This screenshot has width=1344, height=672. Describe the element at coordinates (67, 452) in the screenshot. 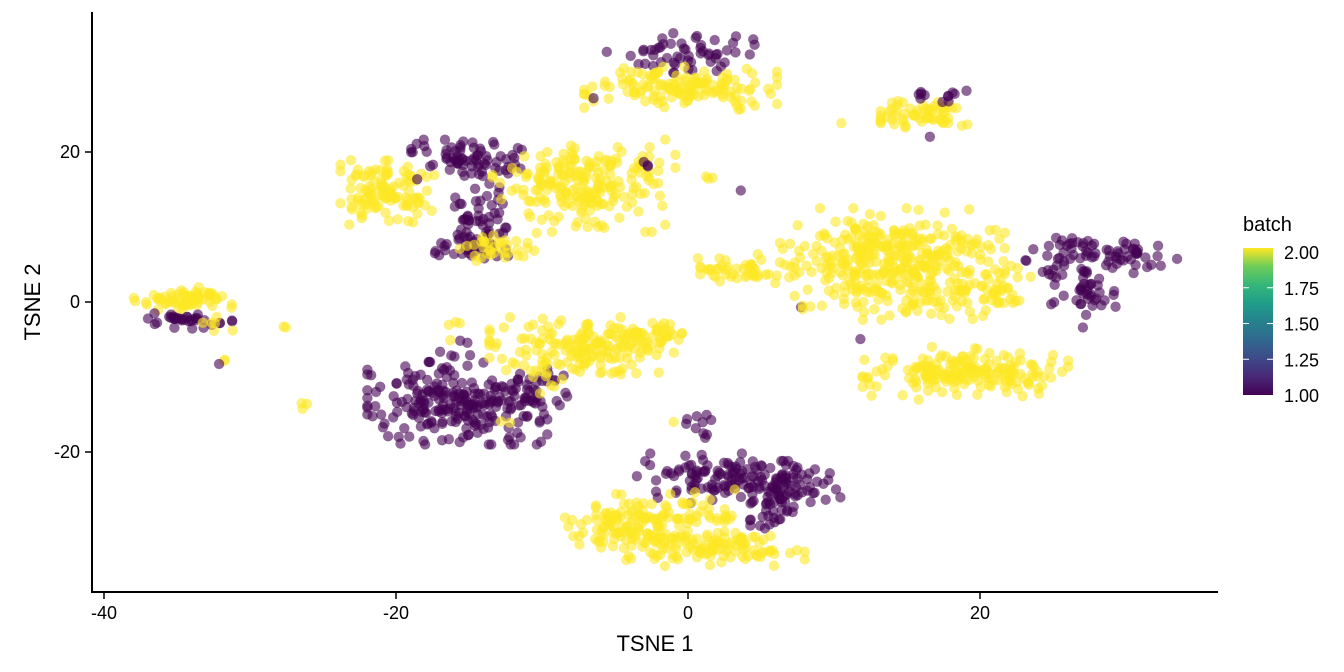

I see `y-tick-label: -20` at that location.